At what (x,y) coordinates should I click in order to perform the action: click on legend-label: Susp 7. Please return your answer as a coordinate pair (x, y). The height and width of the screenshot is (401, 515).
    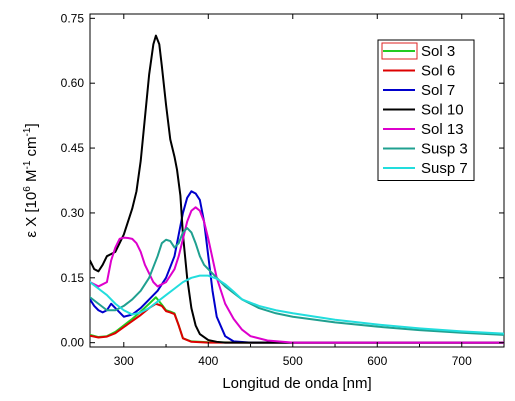
    Looking at the image, I should click on (444, 168).